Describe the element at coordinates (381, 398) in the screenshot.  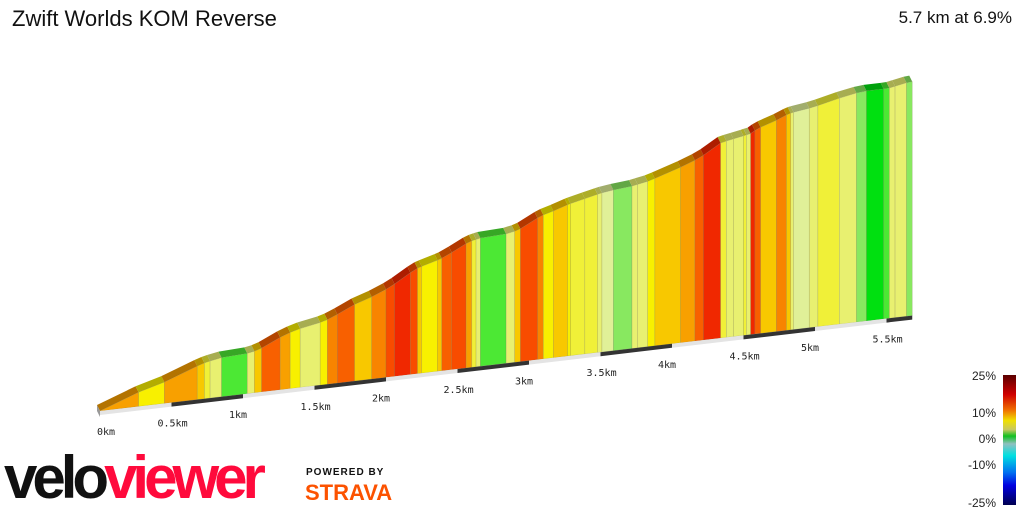
I see `tick-label: 2km` at that location.